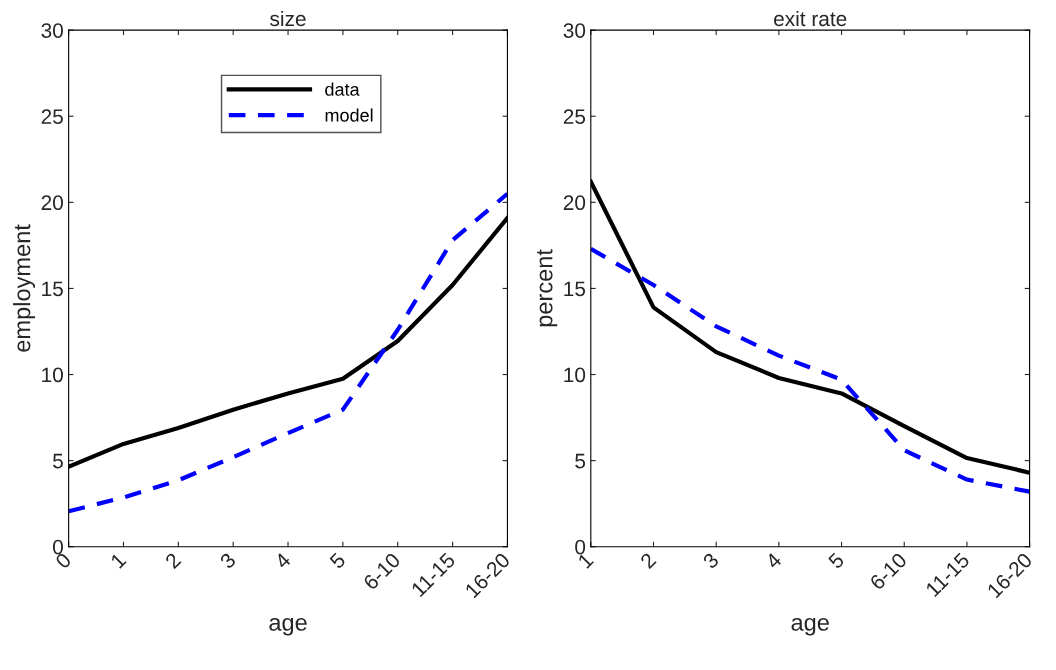  Describe the element at coordinates (810, 18) in the screenshot. I see `chart-title: exit rate` at that location.